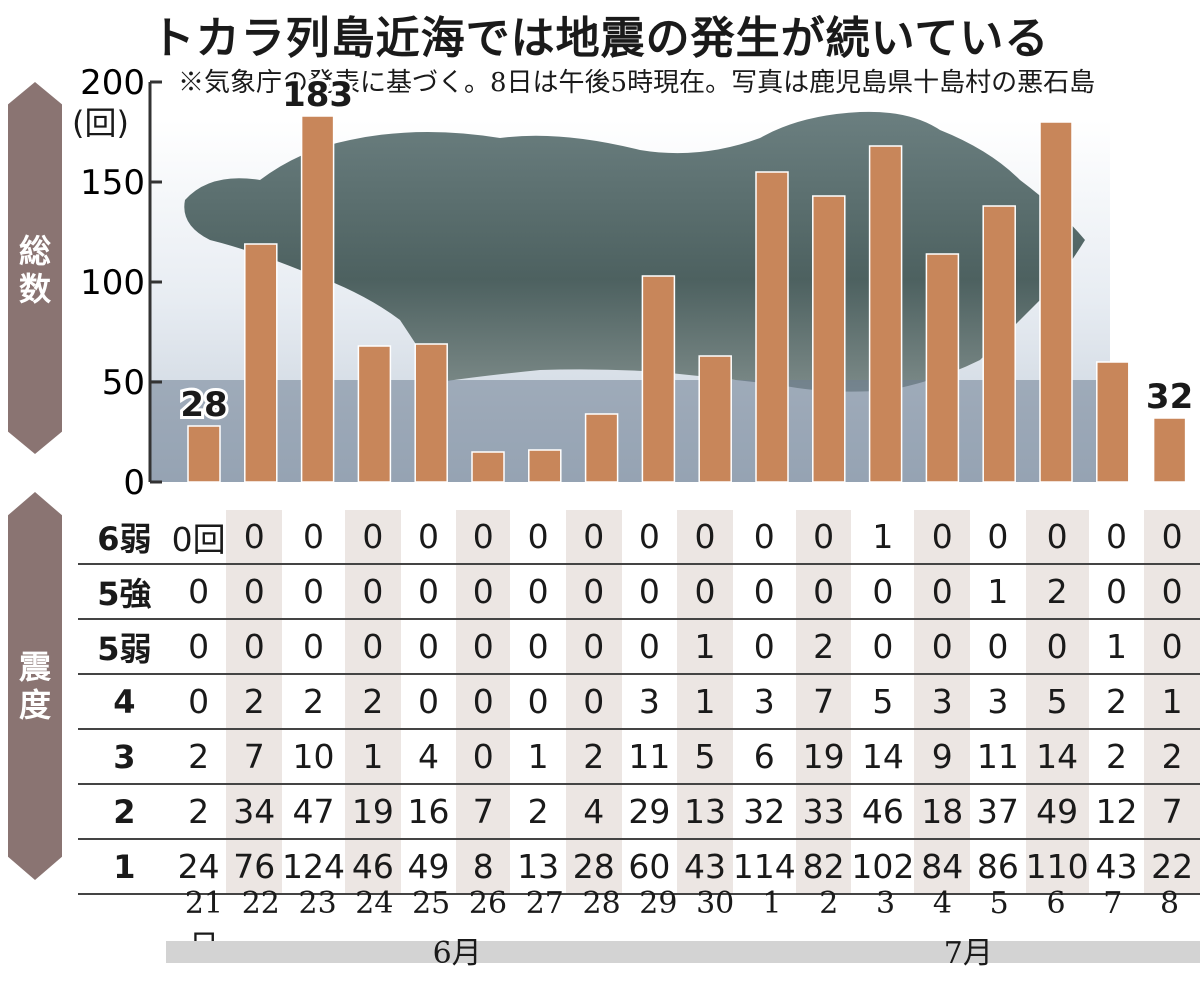 This screenshot has width=1200, height=983. I want to click on table-cell: 24, so click(198, 867).